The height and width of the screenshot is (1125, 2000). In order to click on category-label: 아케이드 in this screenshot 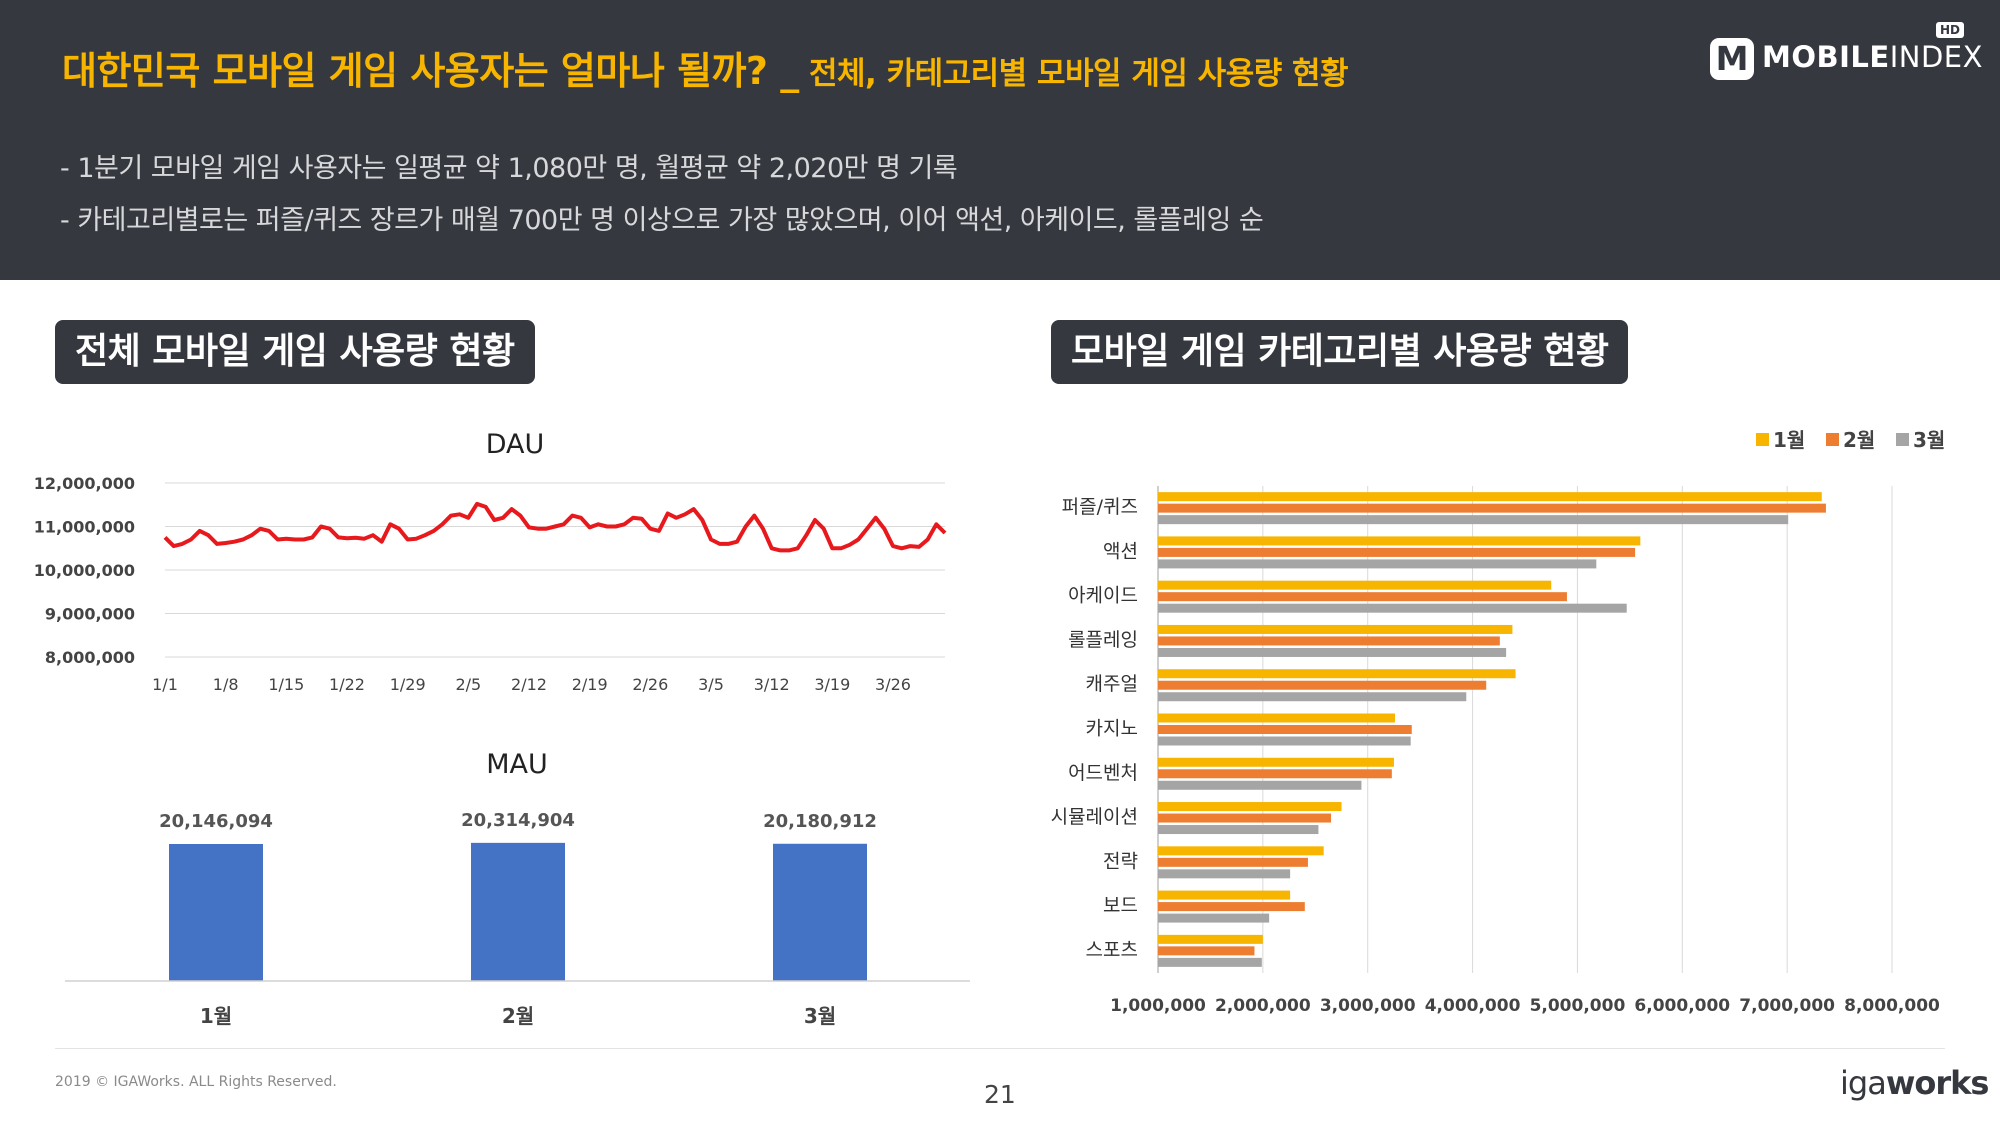, I will do `click(1103, 596)`.